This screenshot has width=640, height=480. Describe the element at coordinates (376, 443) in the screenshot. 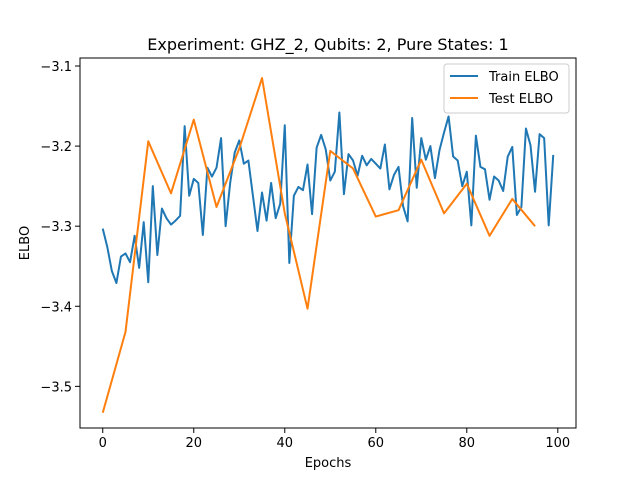

I see `x-tick-label: 60` at that location.